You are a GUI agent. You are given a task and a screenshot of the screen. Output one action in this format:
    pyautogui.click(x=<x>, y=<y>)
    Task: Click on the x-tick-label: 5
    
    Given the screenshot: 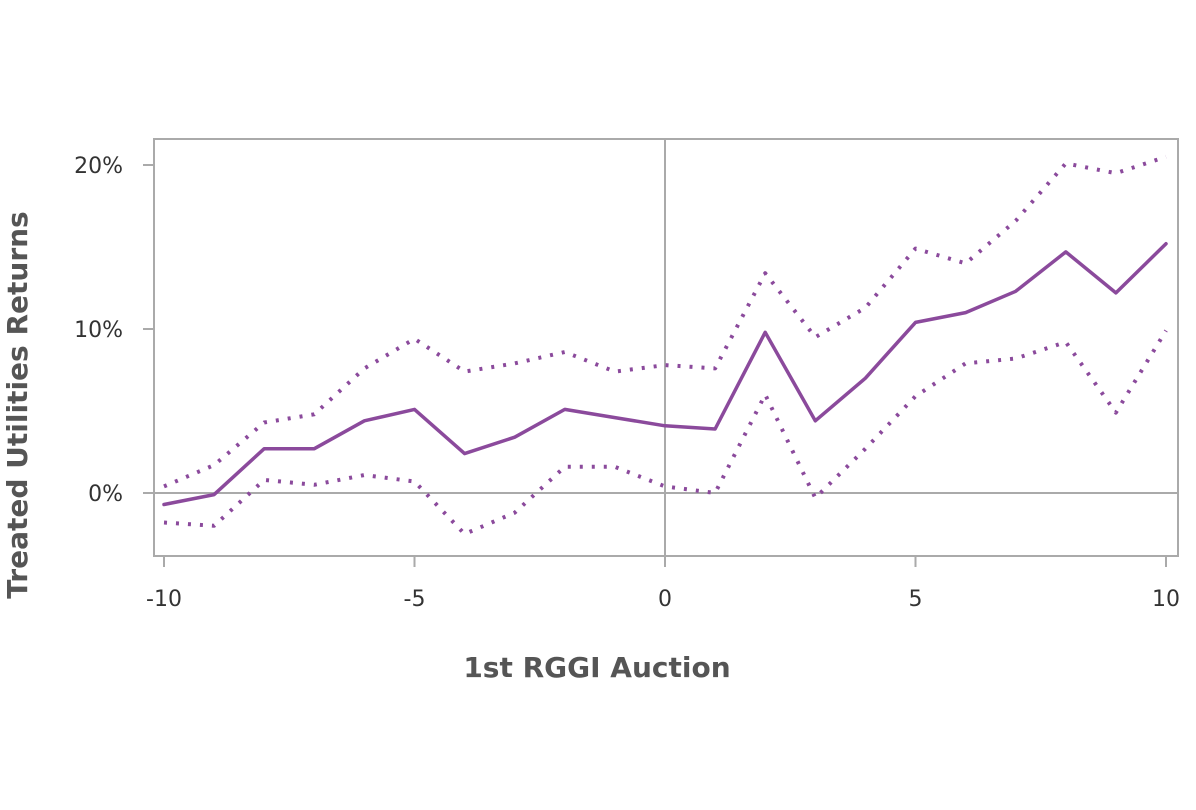 What is the action you would take?
    pyautogui.click(x=916, y=599)
    